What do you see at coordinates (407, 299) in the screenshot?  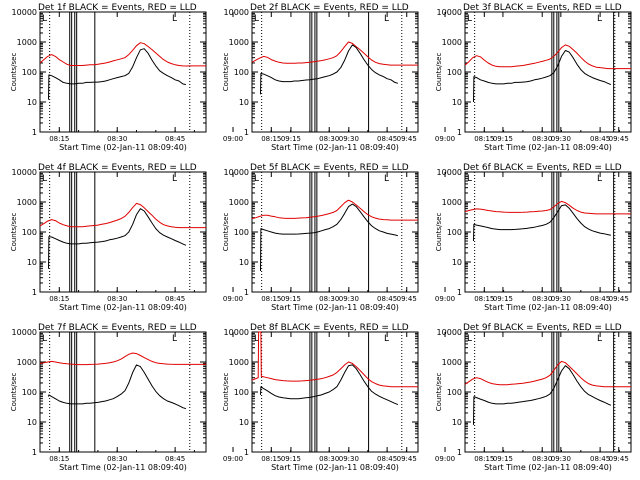 I see `x-tick-label: 09:45` at bounding box center [407, 299].